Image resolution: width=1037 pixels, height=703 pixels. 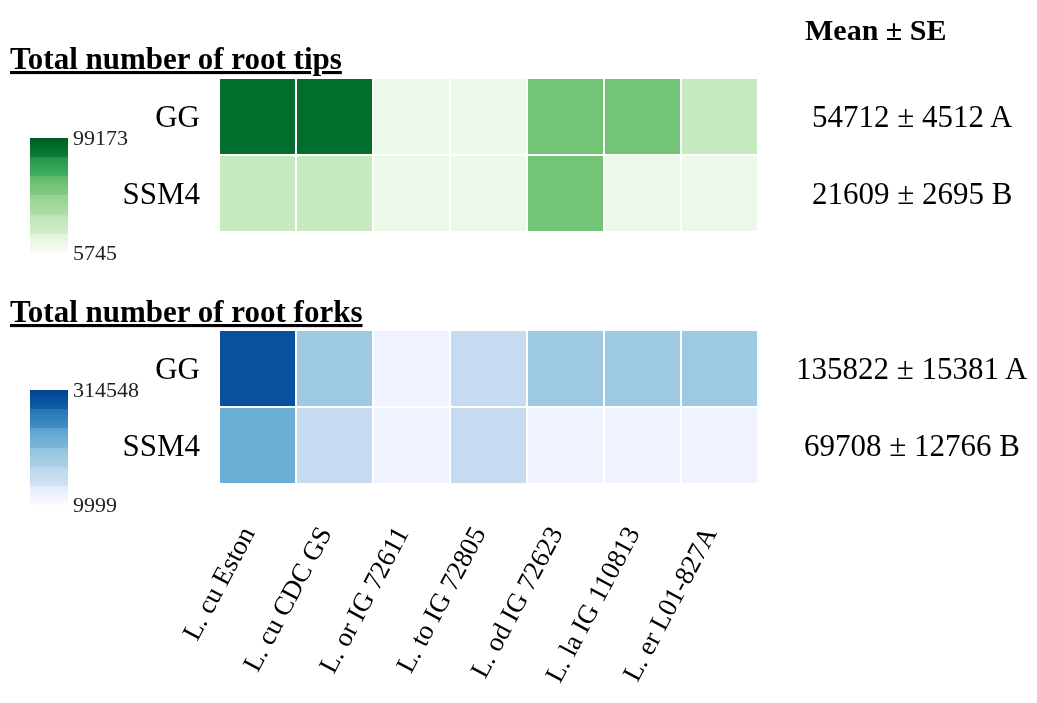 I want to click on y2-tick-label: 69708 ± 12766 B, so click(x=912, y=445).